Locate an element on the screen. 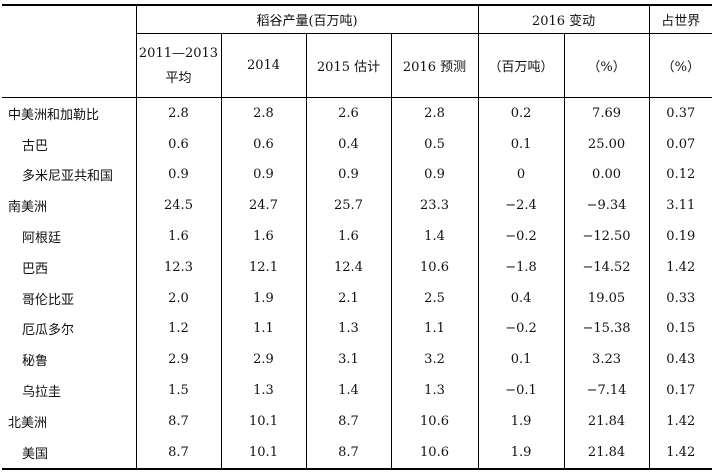 Image resolution: width=716 pixels, height=473 pixels. table-row: 阿根廷 1.6 1.6 1.6 1.4 −0.2 −12.50 0.19 is located at coordinates (357, 236).